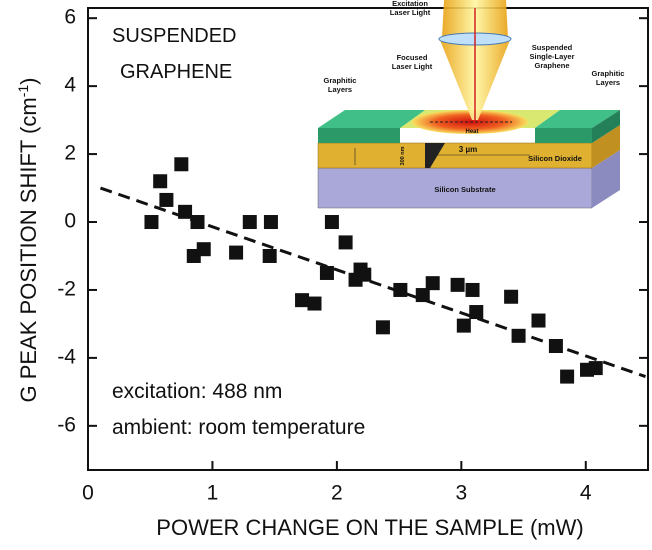 Image resolution: width=652 pixels, height=550 pixels. I want to click on annotation: GRAPHENE, so click(176, 72).